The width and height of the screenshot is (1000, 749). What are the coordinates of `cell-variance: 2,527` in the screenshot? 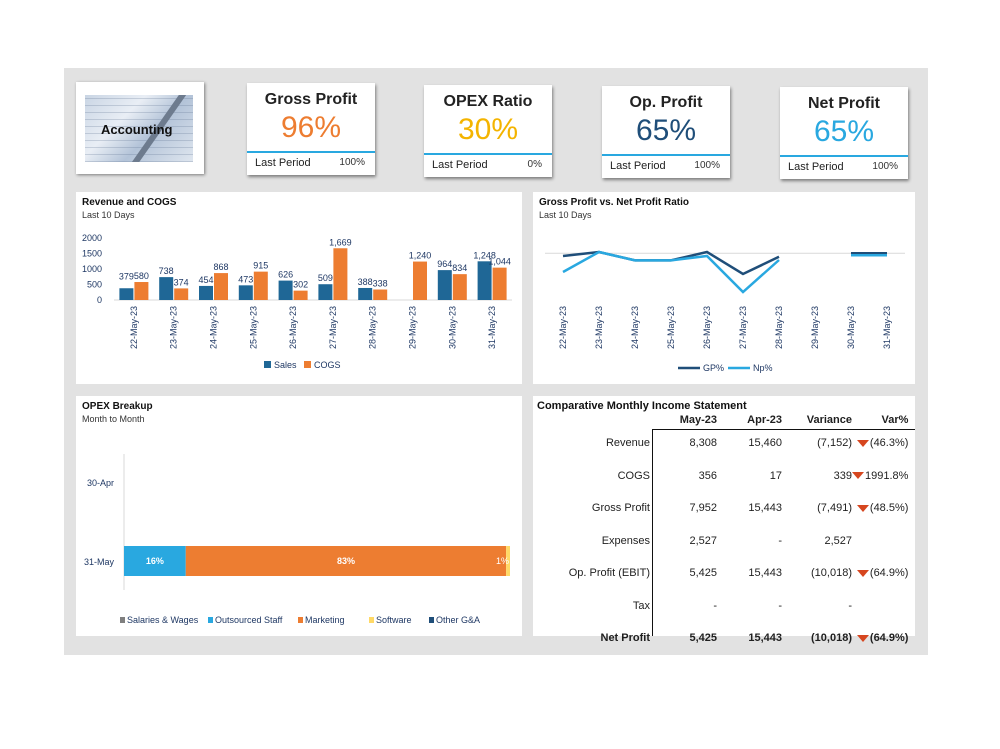 It's located at (838, 540).